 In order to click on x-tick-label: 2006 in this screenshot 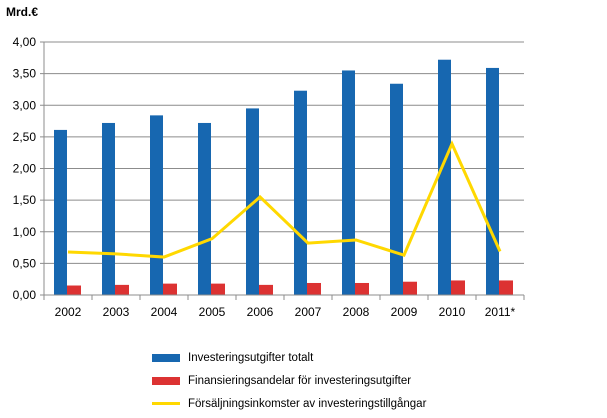, I will do `click(260, 312)`.